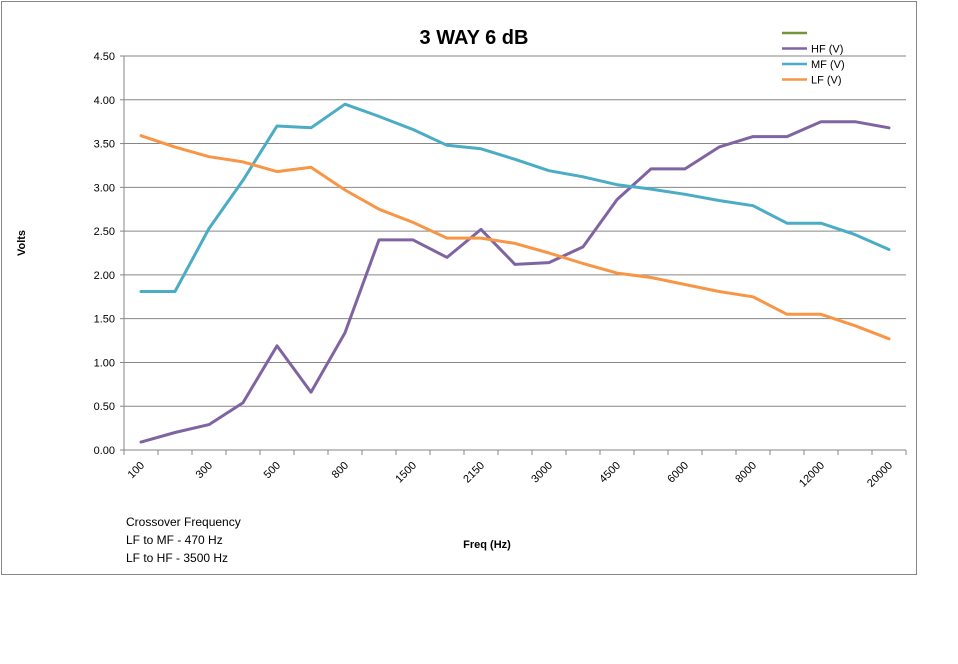  I want to click on x-axis-label: Freq (Hz), so click(487, 545).